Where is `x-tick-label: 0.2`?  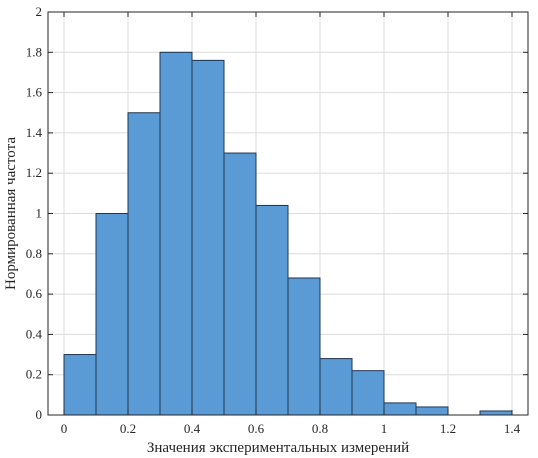
x-tick-label: 0.2 is located at coordinates (128, 428).